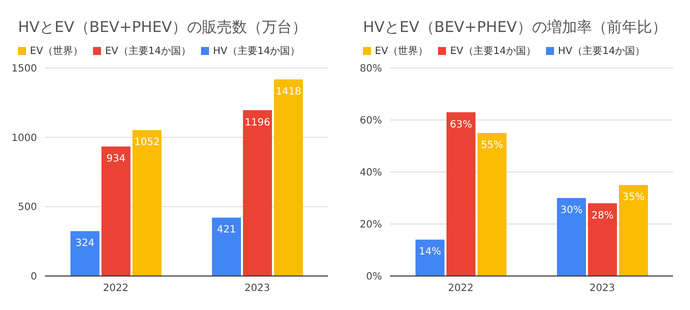 The width and height of the screenshot is (690, 310). Describe the element at coordinates (633, 198) in the screenshot. I see `data-label: 35%` at that location.